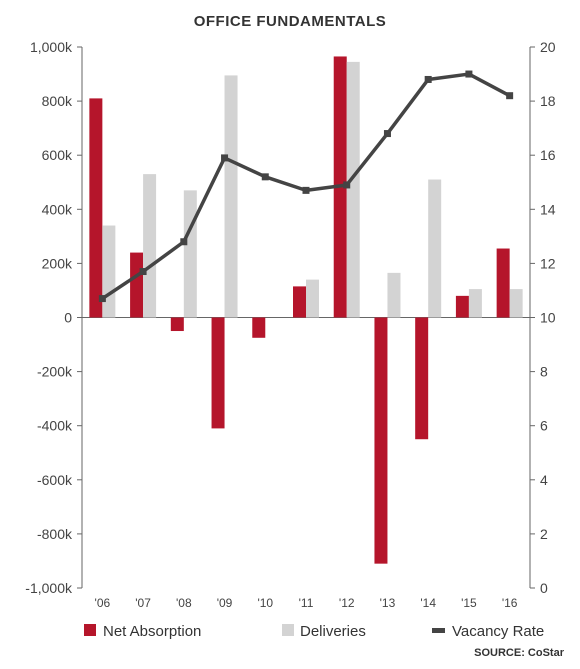  Describe the element at coordinates (290, 21) in the screenshot. I see `chart-title: OFFICE FUNDAMENTALS` at that location.